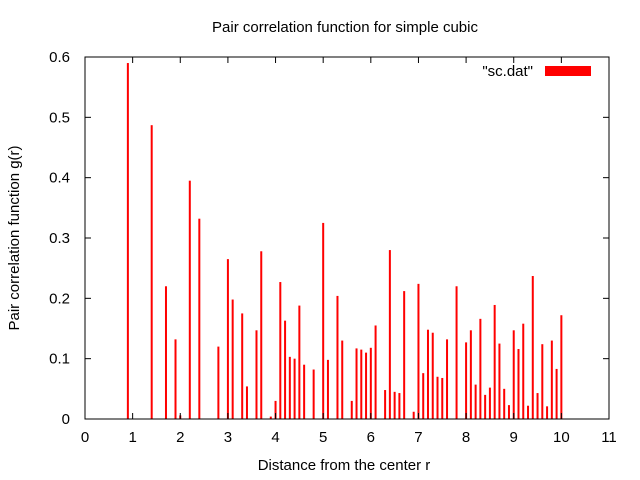 The image size is (640, 480). What do you see at coordinates (14, 237) in the screenshot?
I see `y-axis-label: Pair correlation function g(r)` at bounding box center [14, 237].